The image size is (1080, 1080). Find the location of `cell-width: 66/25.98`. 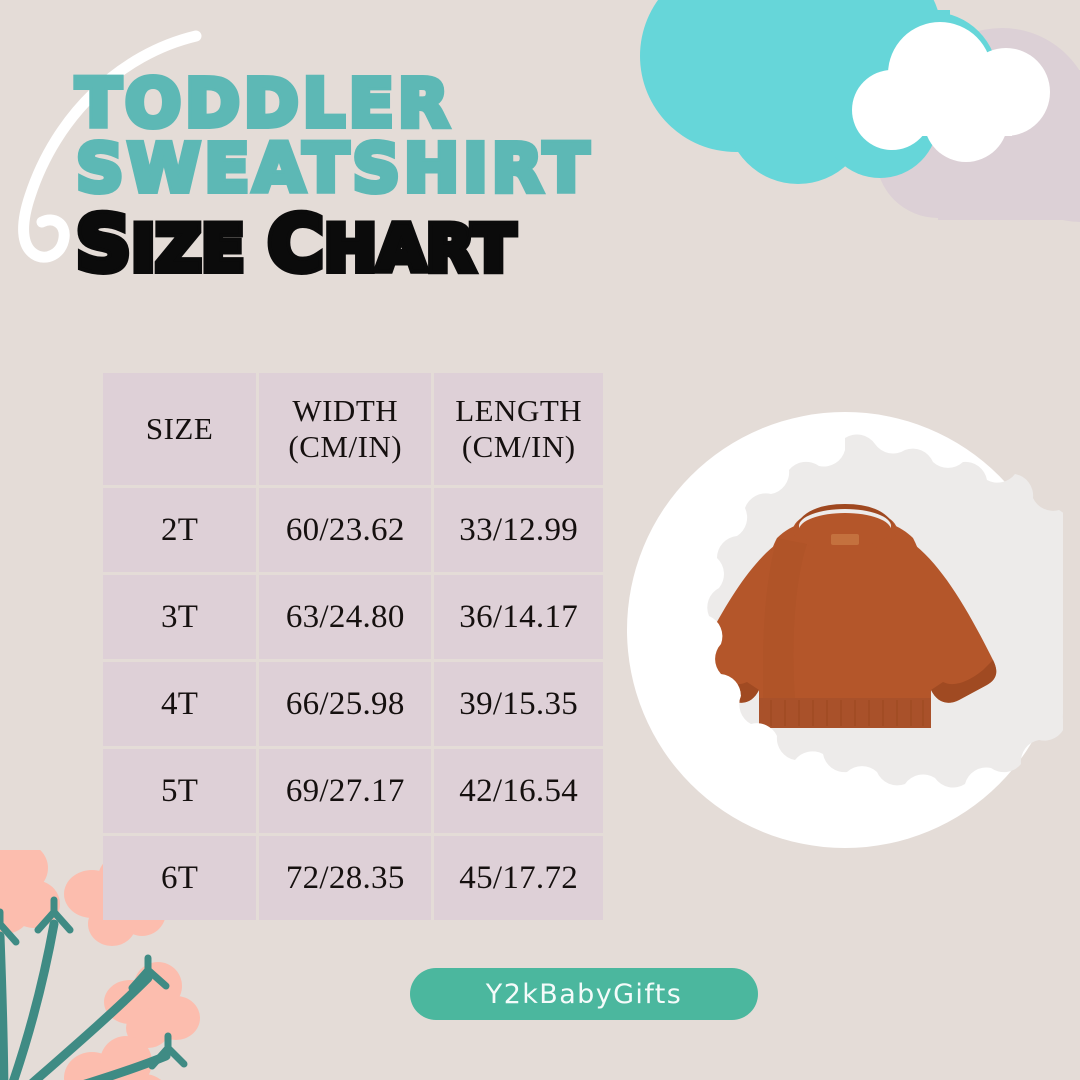

cell-width: 66/25.98 is located at coordinates (345, 704).